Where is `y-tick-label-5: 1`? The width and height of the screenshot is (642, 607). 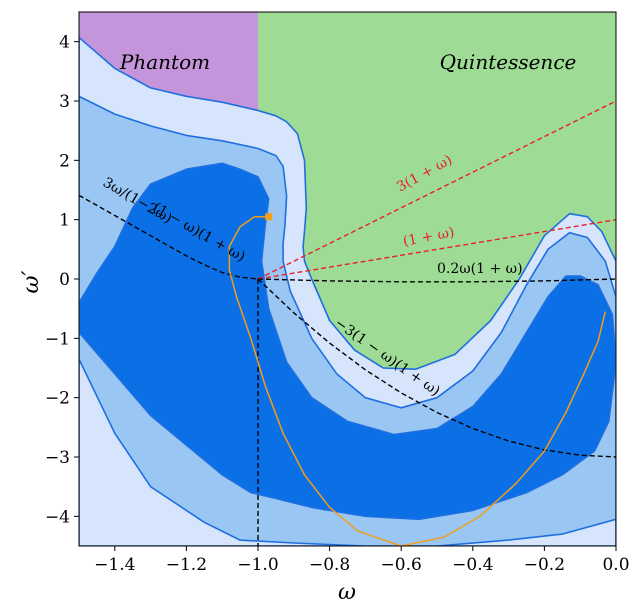 y-tick-label-5: 1 is located at coordinates (64, 221).